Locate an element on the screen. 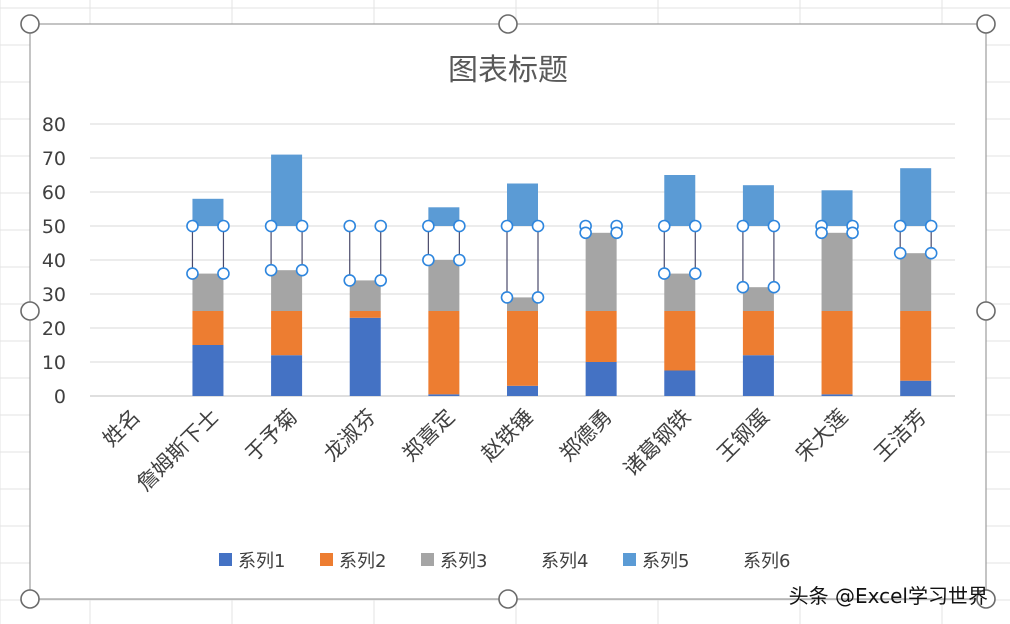 The image size is (1010, 624). legend-label: 系列3 is located at coordinates (463, 561).